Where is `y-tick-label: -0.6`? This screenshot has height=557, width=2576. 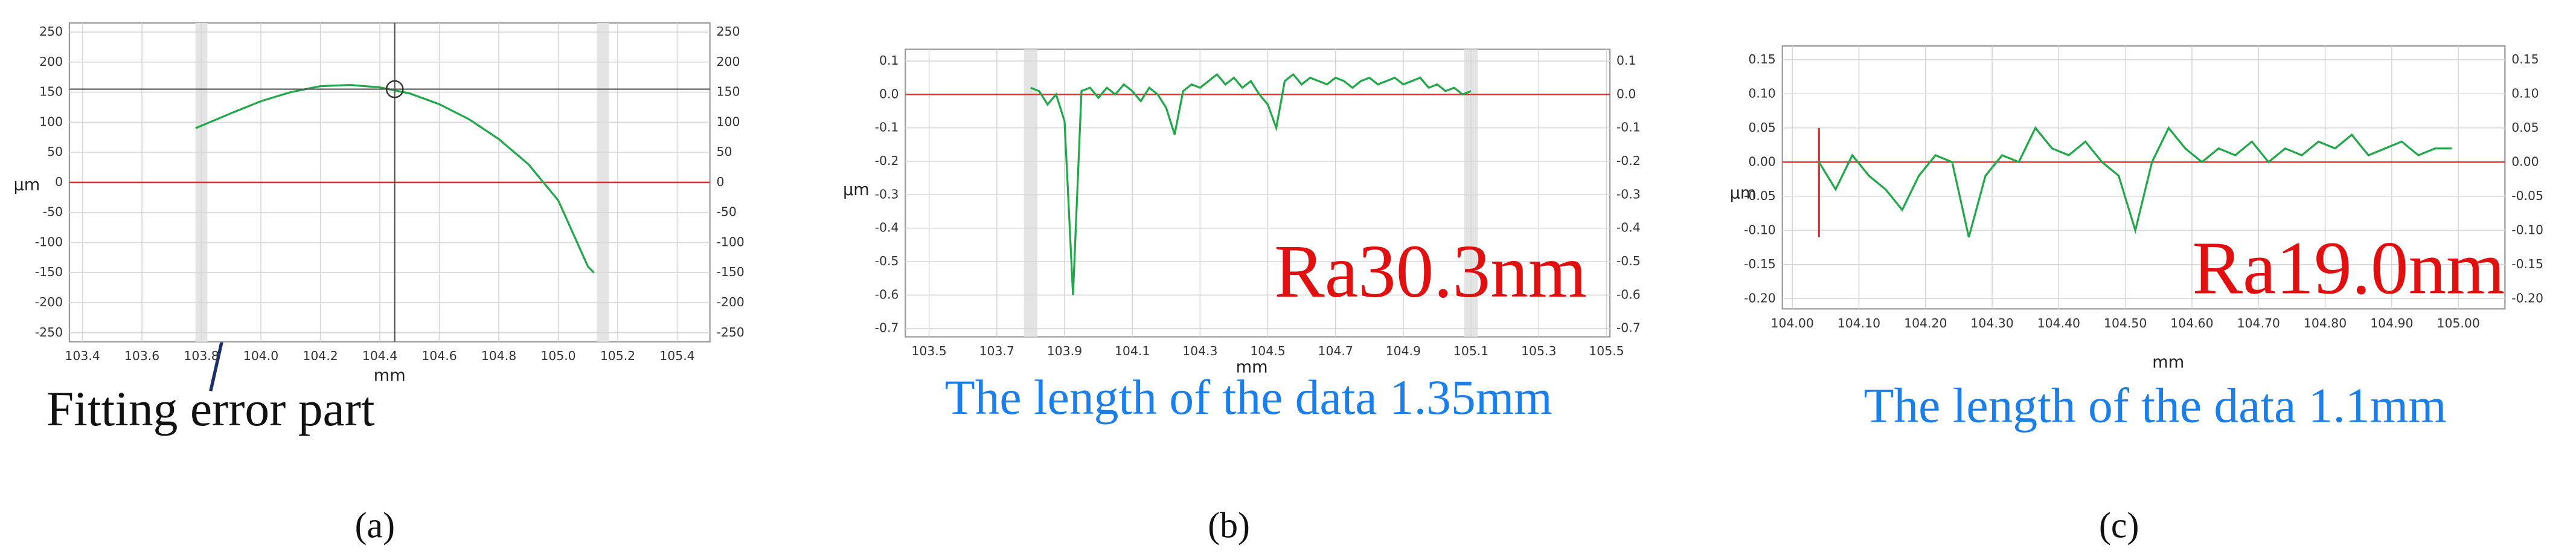
y-tick-label: -0.6 is located at coordinates (887, 294).